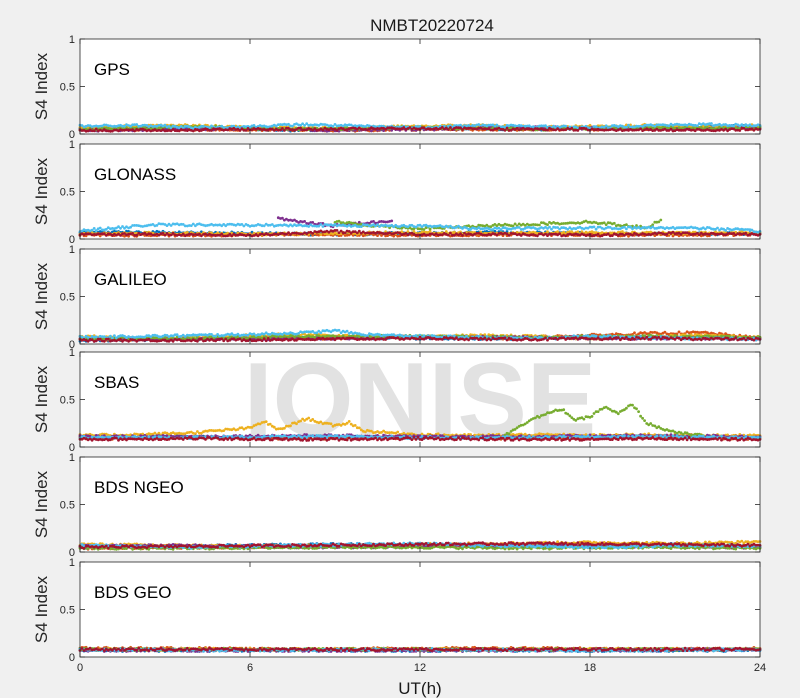 Image resolution: width=800 pixels, height=698 pixels. I want to click on series-group, so click(420, 127).